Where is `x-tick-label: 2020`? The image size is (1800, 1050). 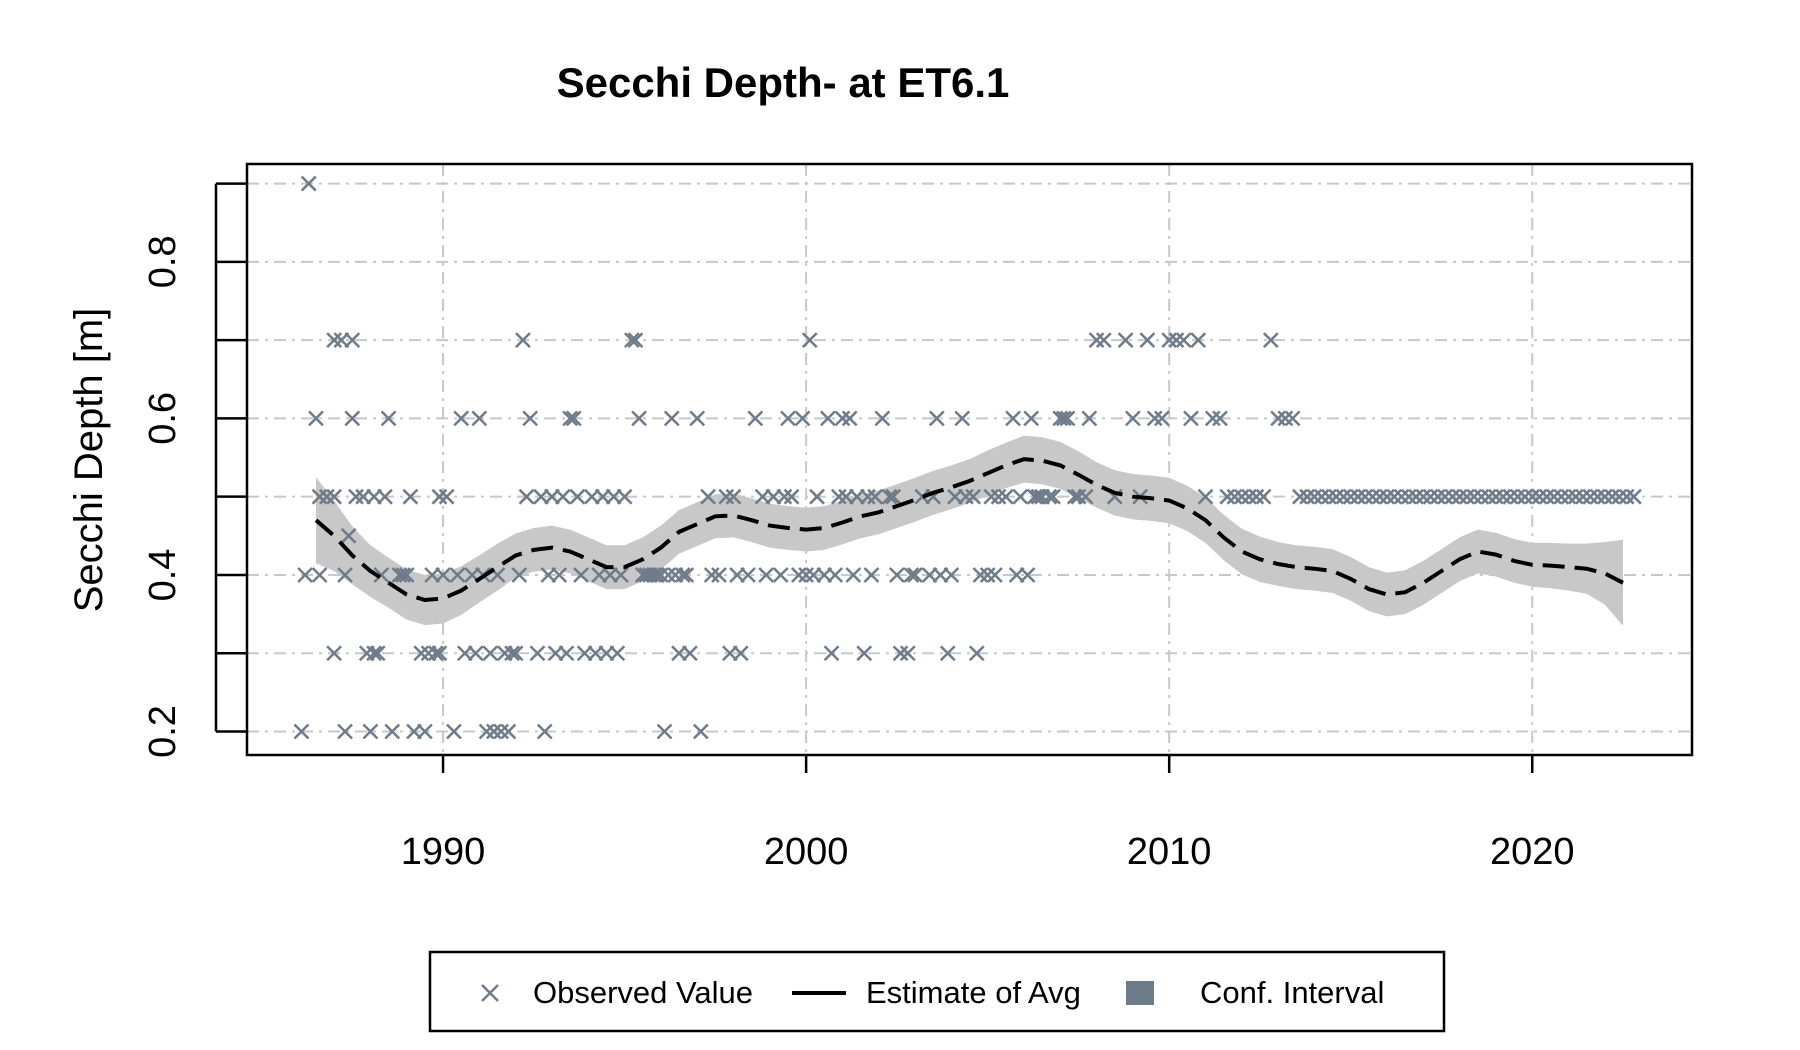
x-tick-label: 2020 is located at coordinates (1532, 852).